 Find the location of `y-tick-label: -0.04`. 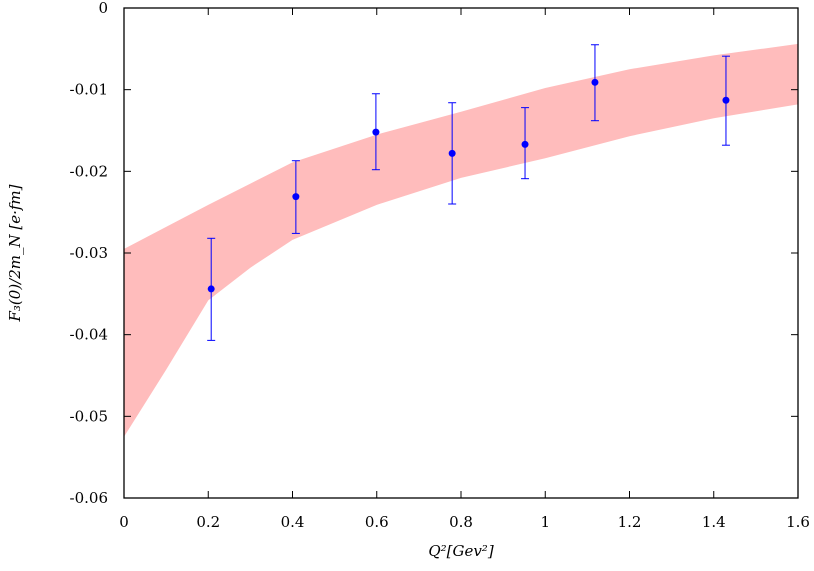

y-tick-label: -0.04 is located at coordinates (89, 335).